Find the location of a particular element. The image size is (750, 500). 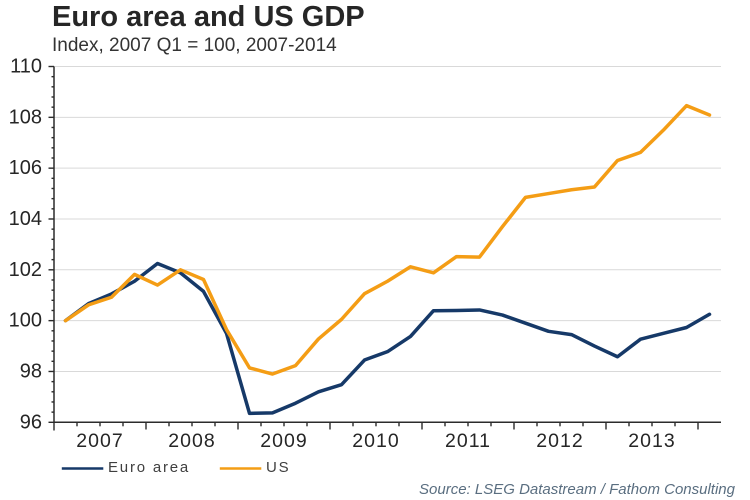

svg-text: 110 is located at coordinates (26, 67).